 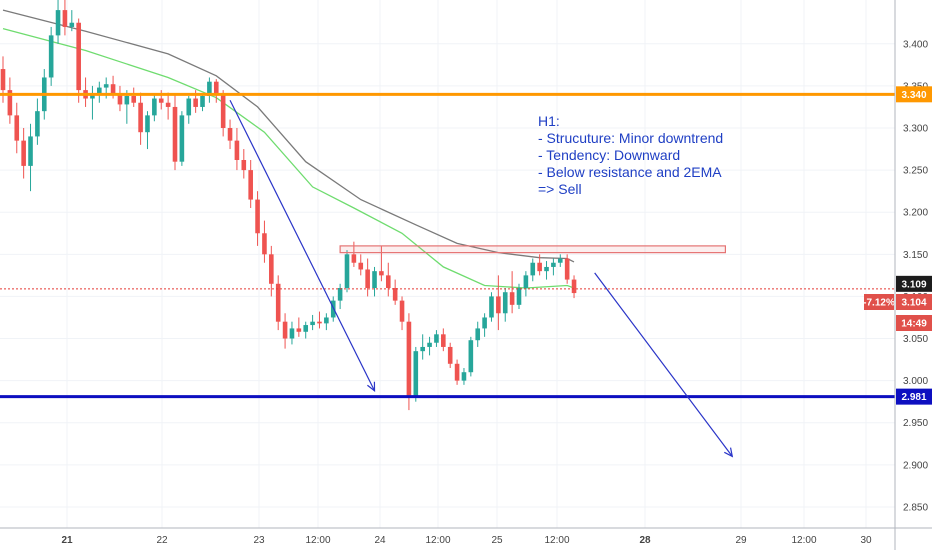 I want to click on support-tag-bg, so click(x=914, y=396).